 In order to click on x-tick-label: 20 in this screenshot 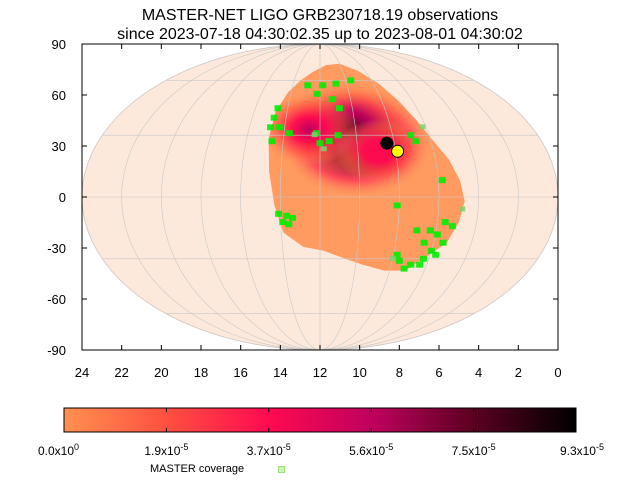, I will do `click(161, 372)`.